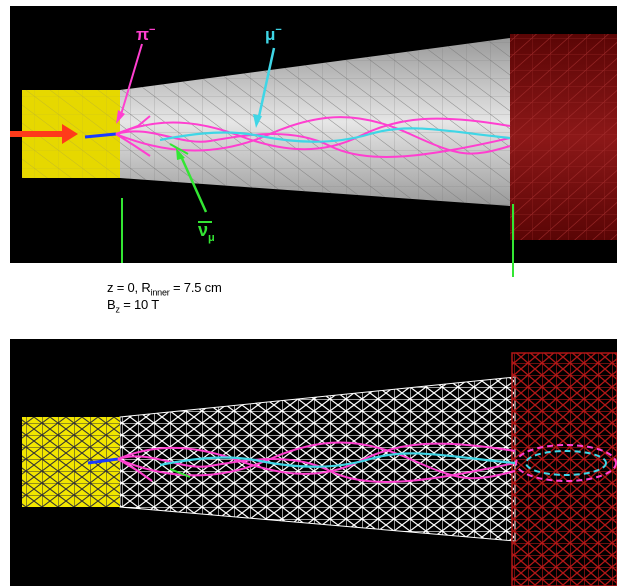 The height and width of the screenshot is (586, 617). Describe the element at coordinates (100, 135) in the screenshot. I see `beam-particle-track` at that location.